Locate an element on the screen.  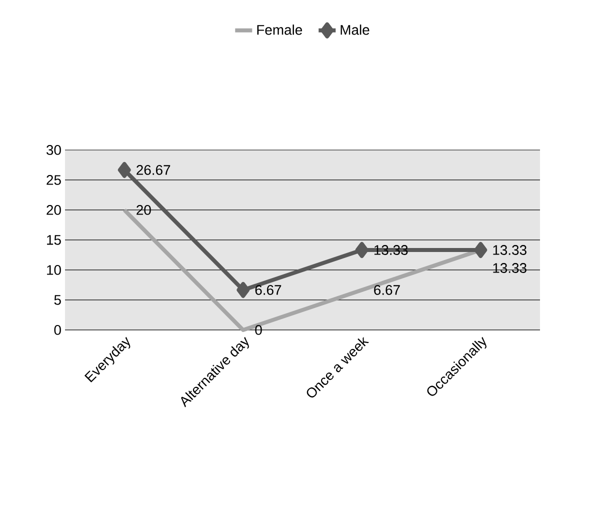
y-tick-label: 0 is located at coordinates (57, 330).